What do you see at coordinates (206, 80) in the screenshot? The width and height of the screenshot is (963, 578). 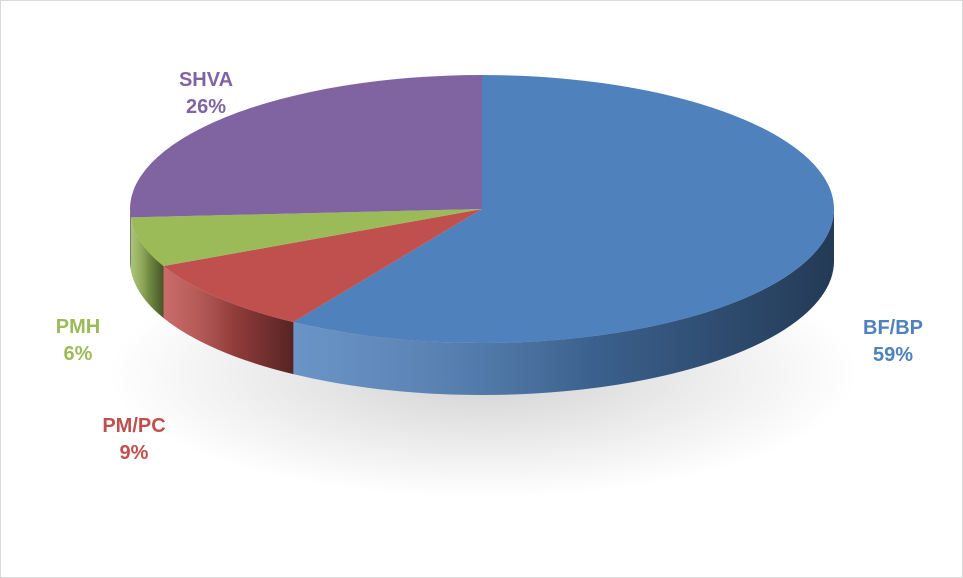 I see `slice-label-name: SHVA` at bounding box center [206, 80].